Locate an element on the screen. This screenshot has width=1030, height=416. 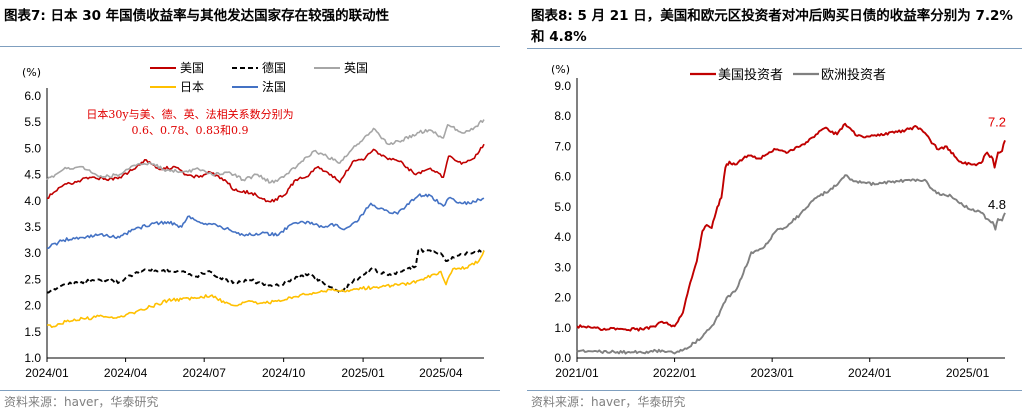
y-tick-label: 2.5 is located at coordinates (32, 279).